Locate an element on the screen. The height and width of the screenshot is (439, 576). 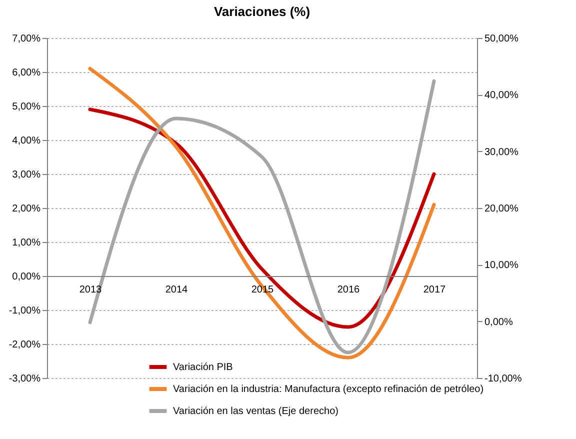
x-tick-label: 2013 is located at coordinates (90, 290).